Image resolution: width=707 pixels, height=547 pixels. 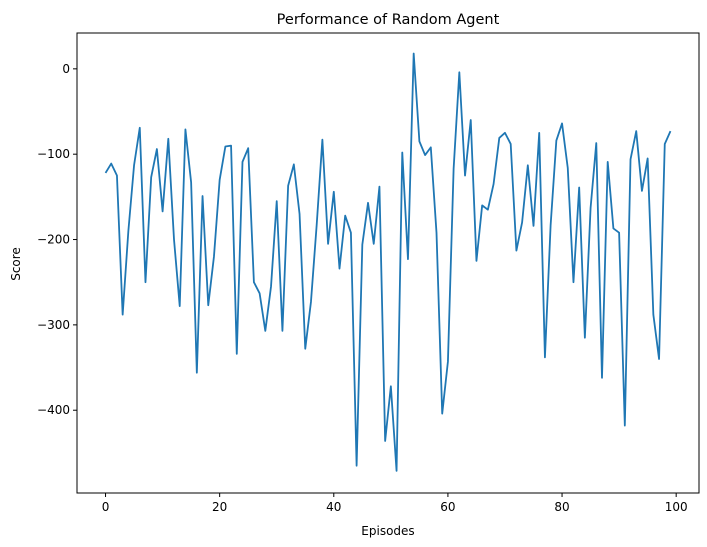 What do you see at coordinates (447, 507) in the screenshot?
I see `x-tick-label: 60` at bounding box center [447, 507].